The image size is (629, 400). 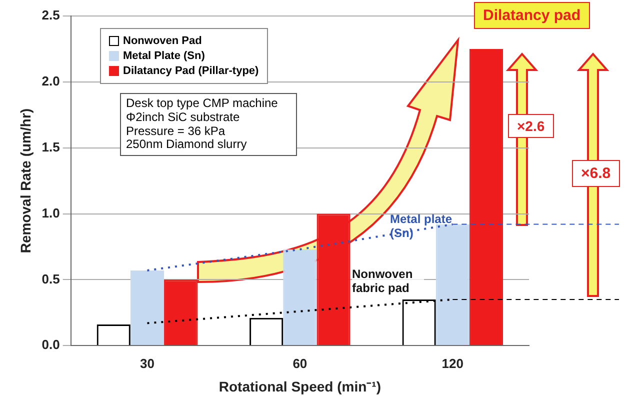 What do you see at coordinates (453, 363) in the screenshot?
I see `x-tick-label: 120` at bounding box center [453, 363].